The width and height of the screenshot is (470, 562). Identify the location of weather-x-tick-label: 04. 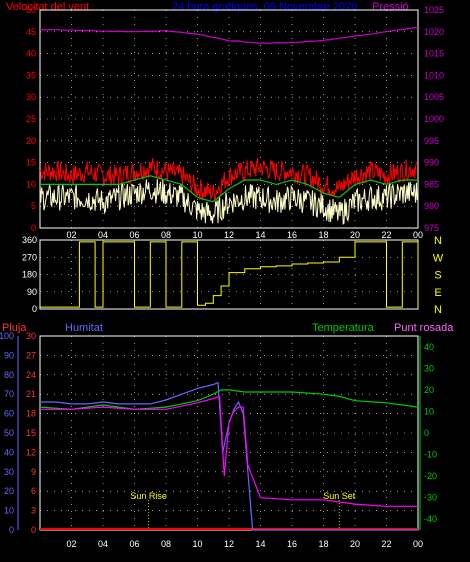
(103, 544).